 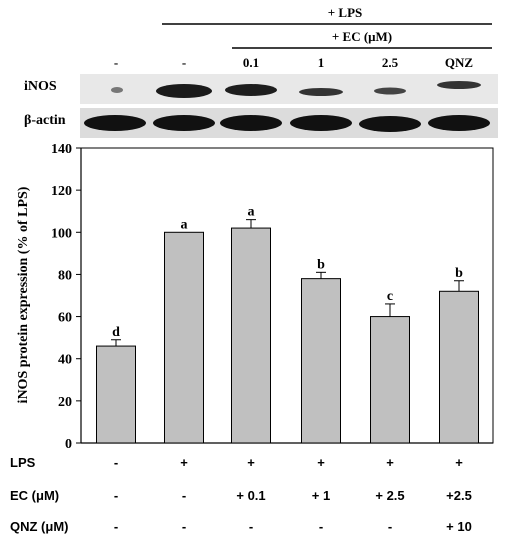 What do you see at coordinates (23, 294) in the screenshot?
I see `y-axis-label: iNOS protein expression (% of LPS)` at bounding box center [23, 294].